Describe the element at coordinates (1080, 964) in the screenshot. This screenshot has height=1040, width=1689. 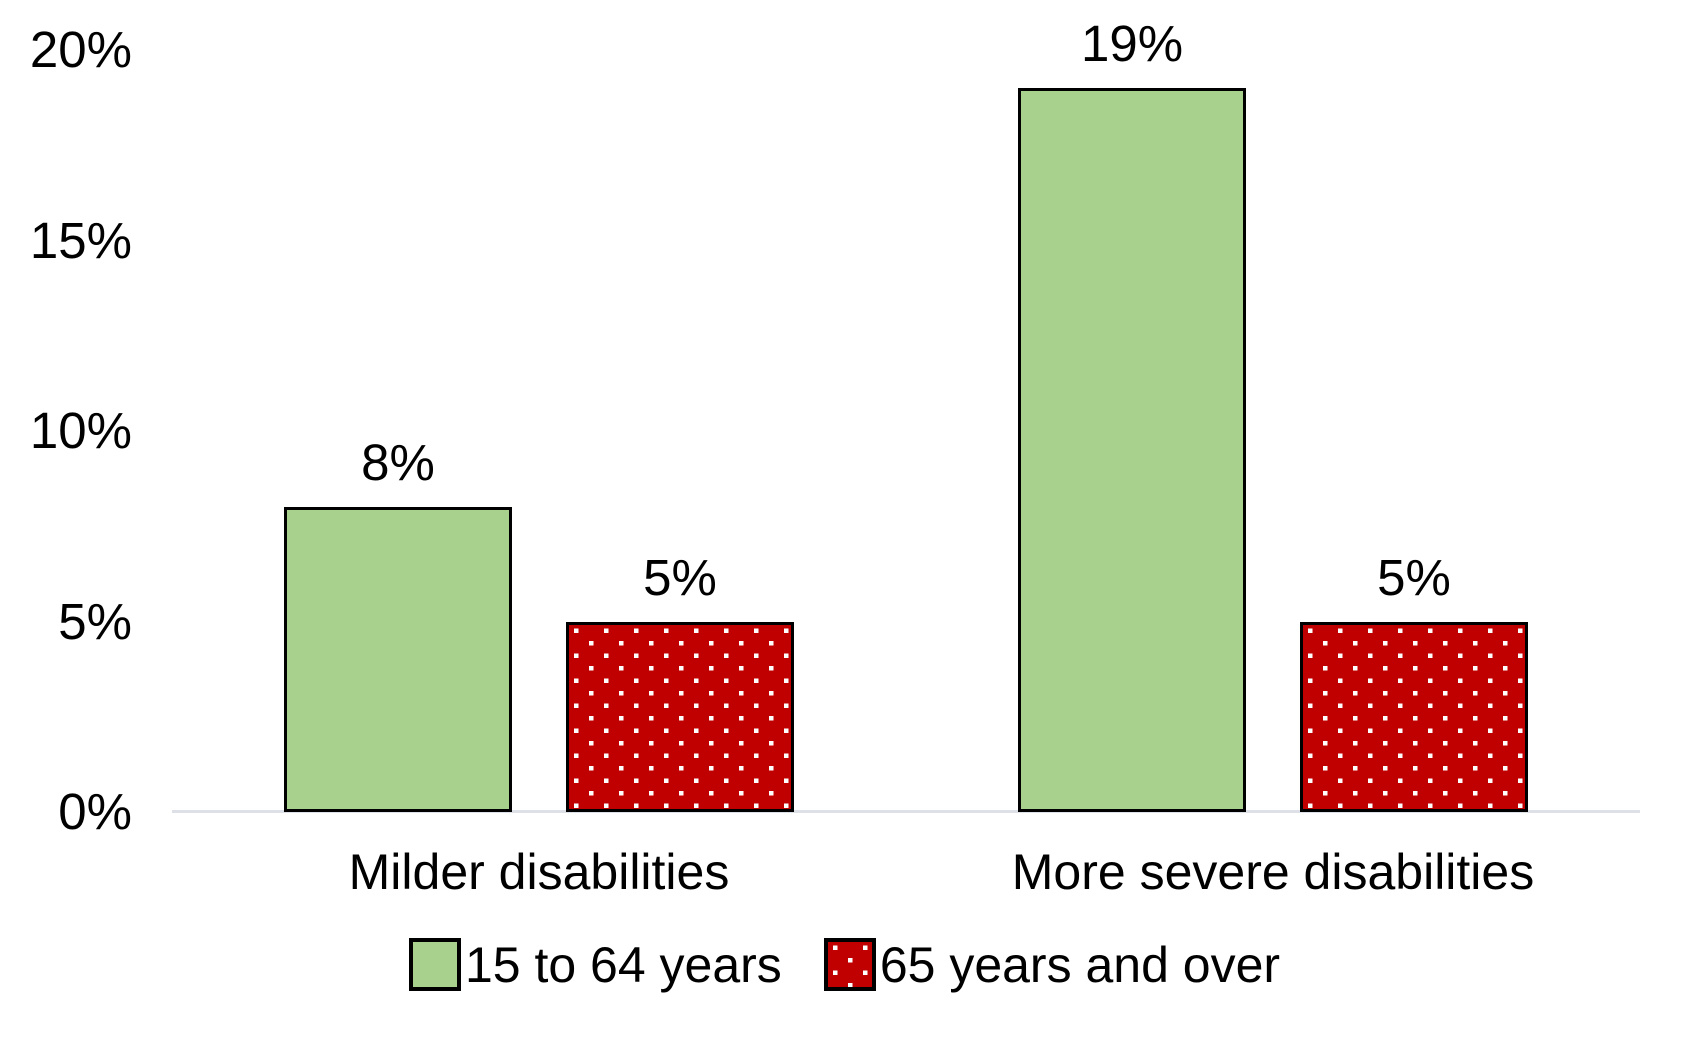
I see `legend-label-2: 65 years and over` at that location.